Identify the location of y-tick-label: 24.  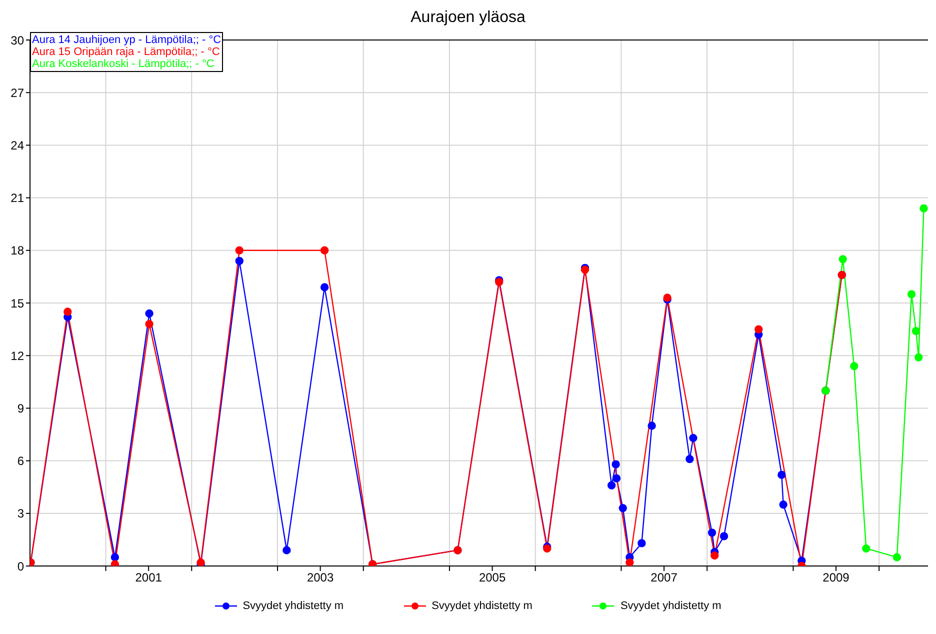
(17, 145).